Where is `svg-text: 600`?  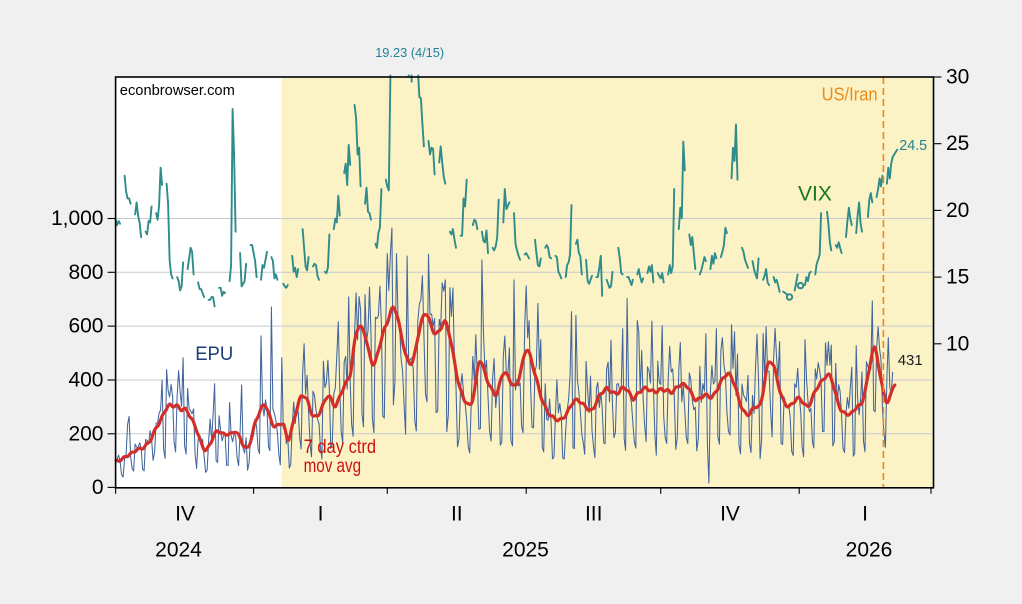 svg-text: 600 is located at coordinates (85, 326).